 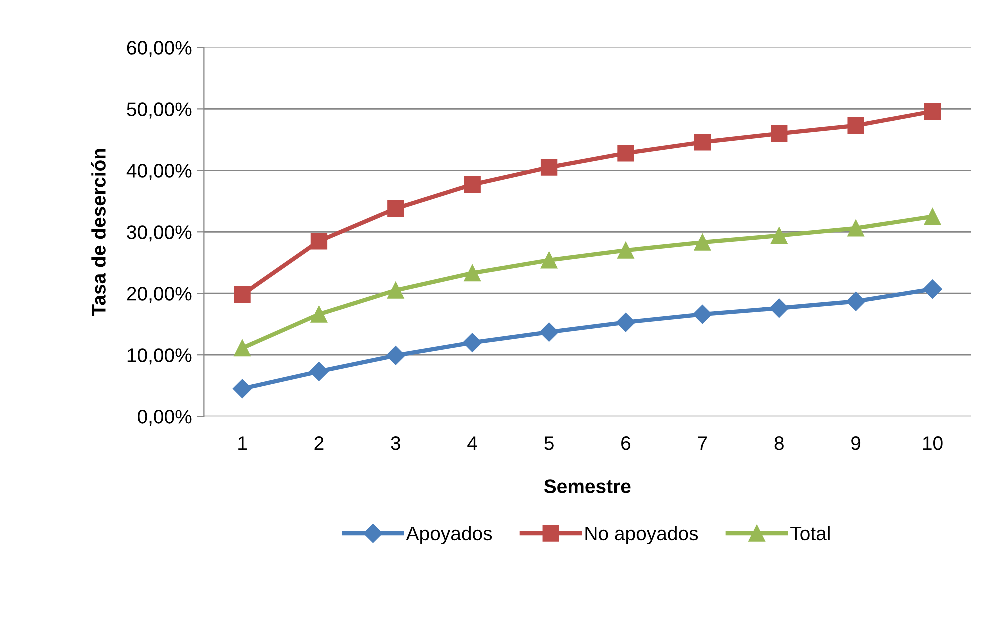 I want to click on y-tick-label: 30,00%, so click(x=159, y=234).